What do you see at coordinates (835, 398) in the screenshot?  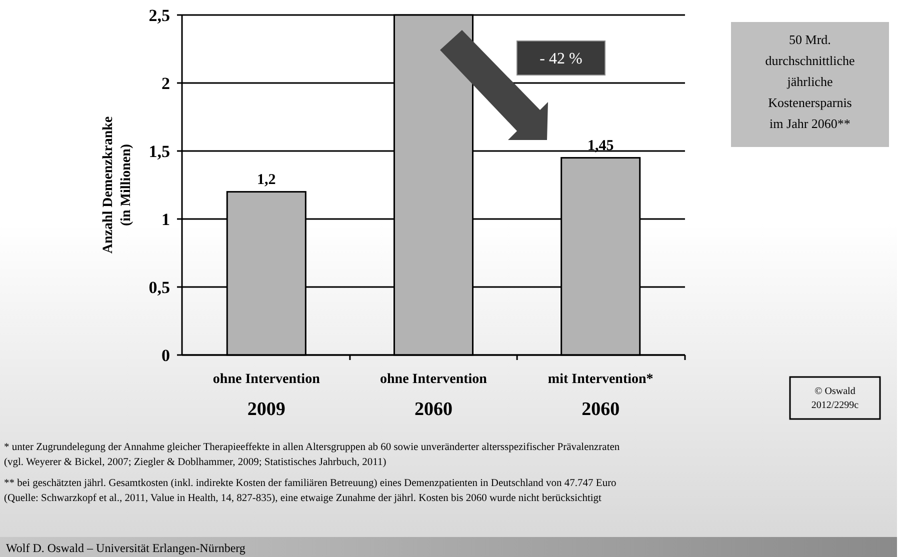 I see `text: © Oswald 2012/2299c` at bounding box center [835, 398].